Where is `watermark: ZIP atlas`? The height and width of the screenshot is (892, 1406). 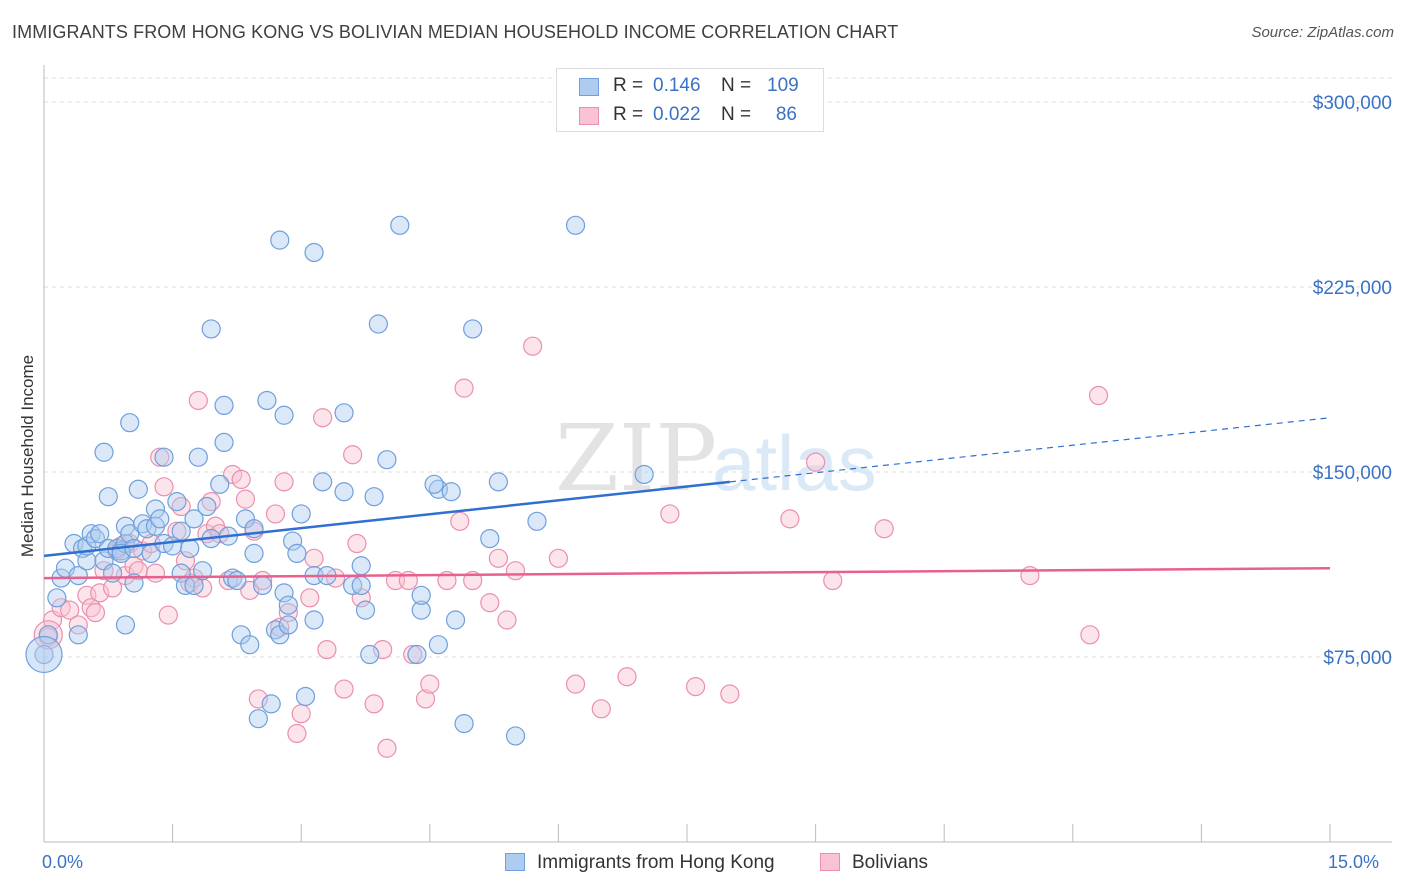 watermark: ZIP atlas is located at coordinates (716, 458).